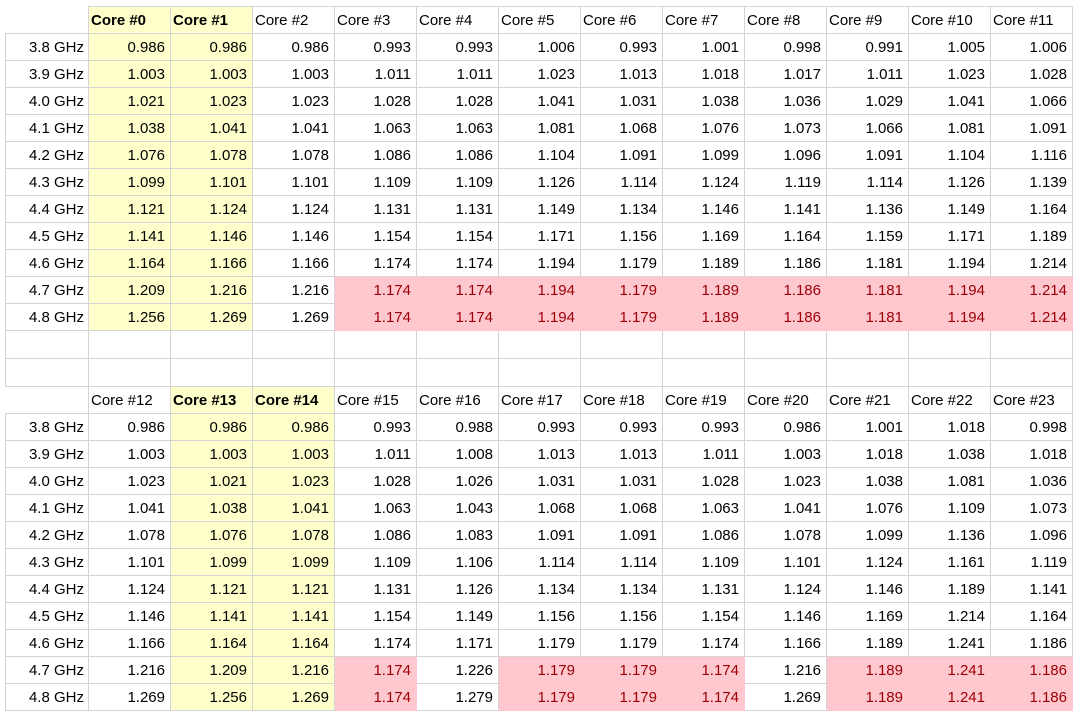 This screenshot has height=723, width=1078. I want to click on voltage-cell: 1.028, so click(1031, 74).